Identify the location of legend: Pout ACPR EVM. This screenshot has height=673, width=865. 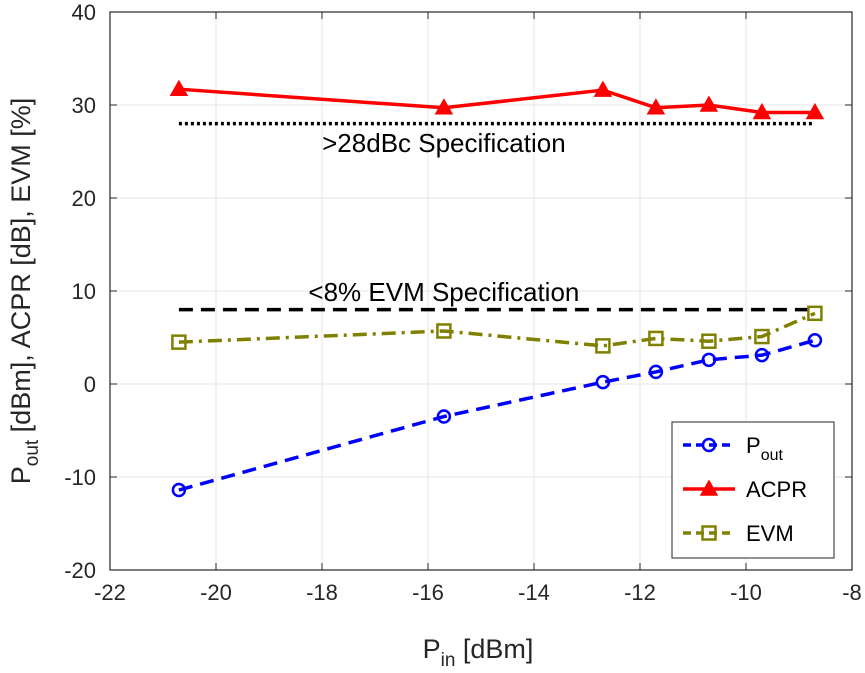
(753, 490).